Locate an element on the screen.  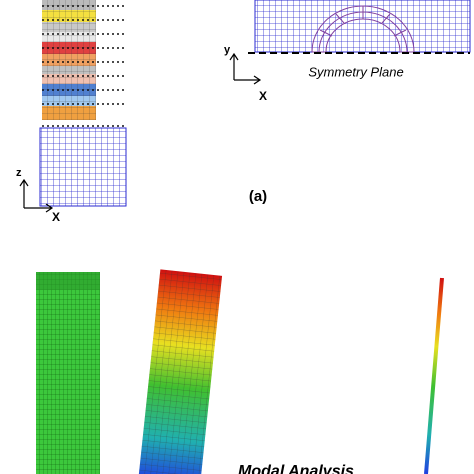
arch-mesh is located at coordinates (363, 29).